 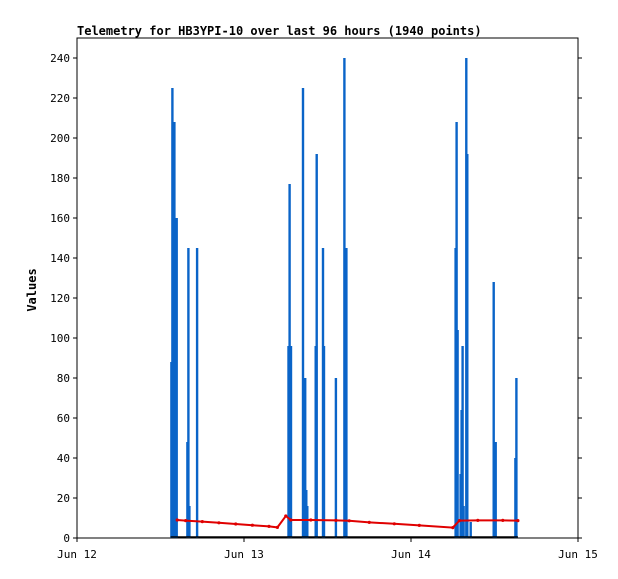 I want to click on x-tick-label: Jun 14, so click(x=411, y=554).